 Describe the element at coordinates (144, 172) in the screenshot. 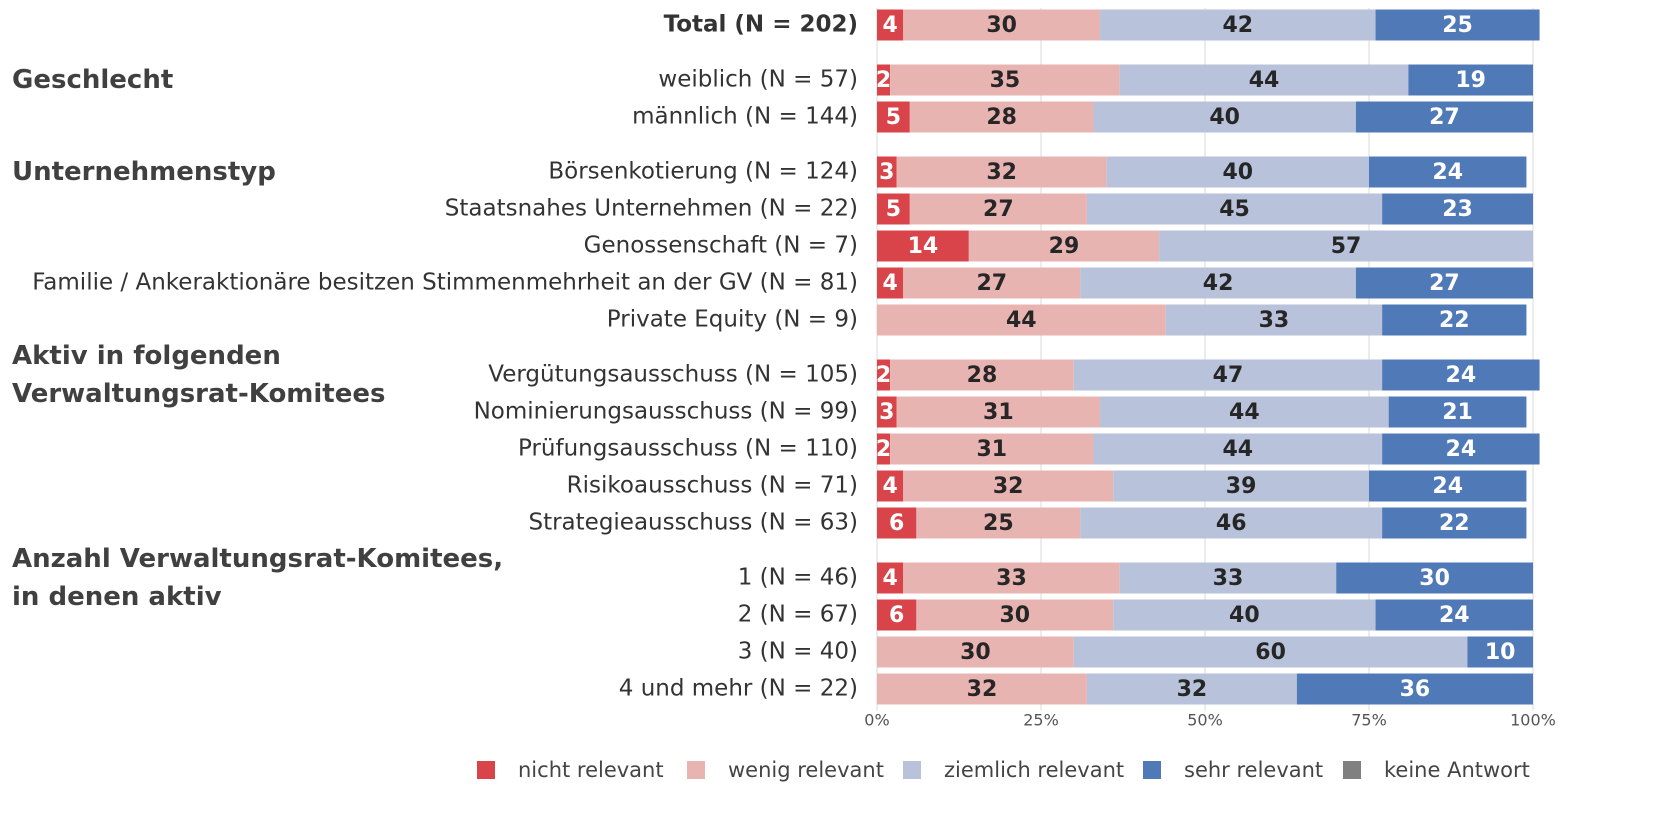

I see `group-heading: Unternehmenstyp` at that location.